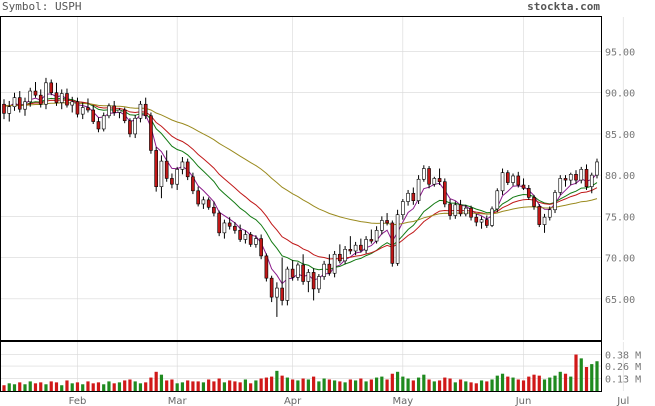 The width and height of the screenshot is (655, 406). What do you see at coordinates (620, 259) in the screenshot?
I see `price-tick-label: 70.00` at bounding box center [620, 259].